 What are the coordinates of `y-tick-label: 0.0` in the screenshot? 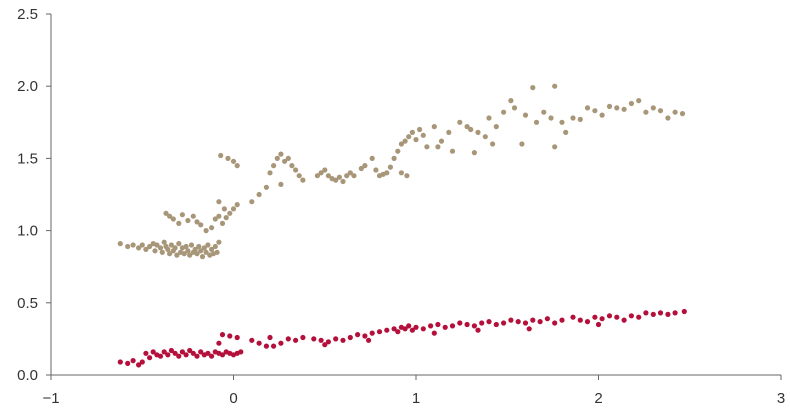 It's located at (27, 375).